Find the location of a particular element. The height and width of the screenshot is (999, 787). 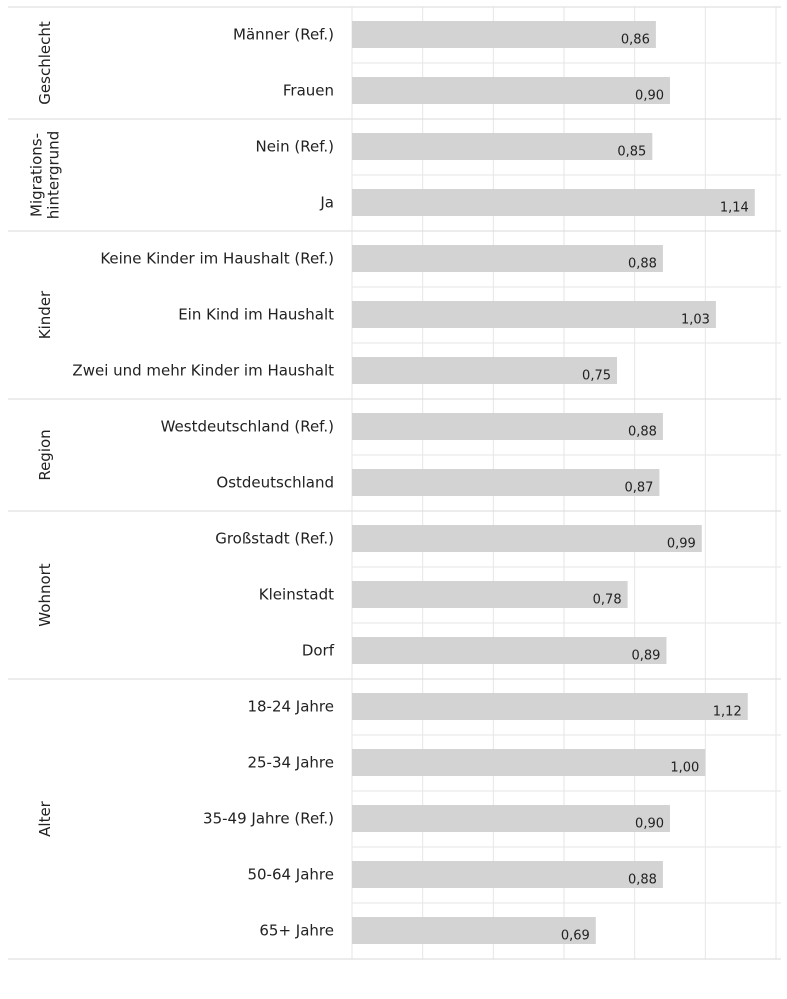

group-label: Alter is located at coordinates (45, 818).